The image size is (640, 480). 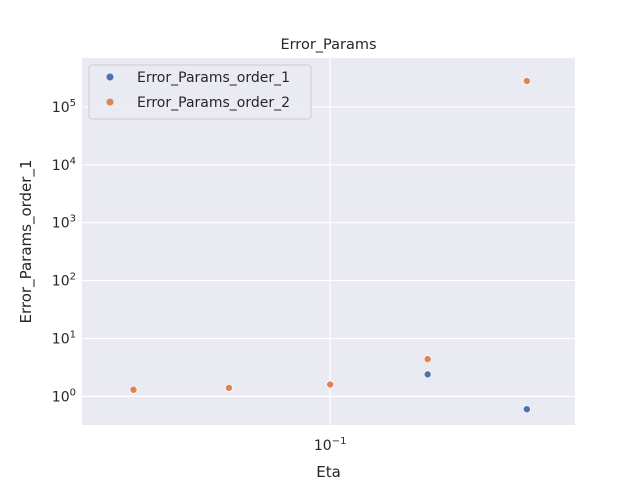 What do you see at coordinates (328, 471) in the screenshot?
I see `x-axis-label: Eta` at bounding box center [328, 471].